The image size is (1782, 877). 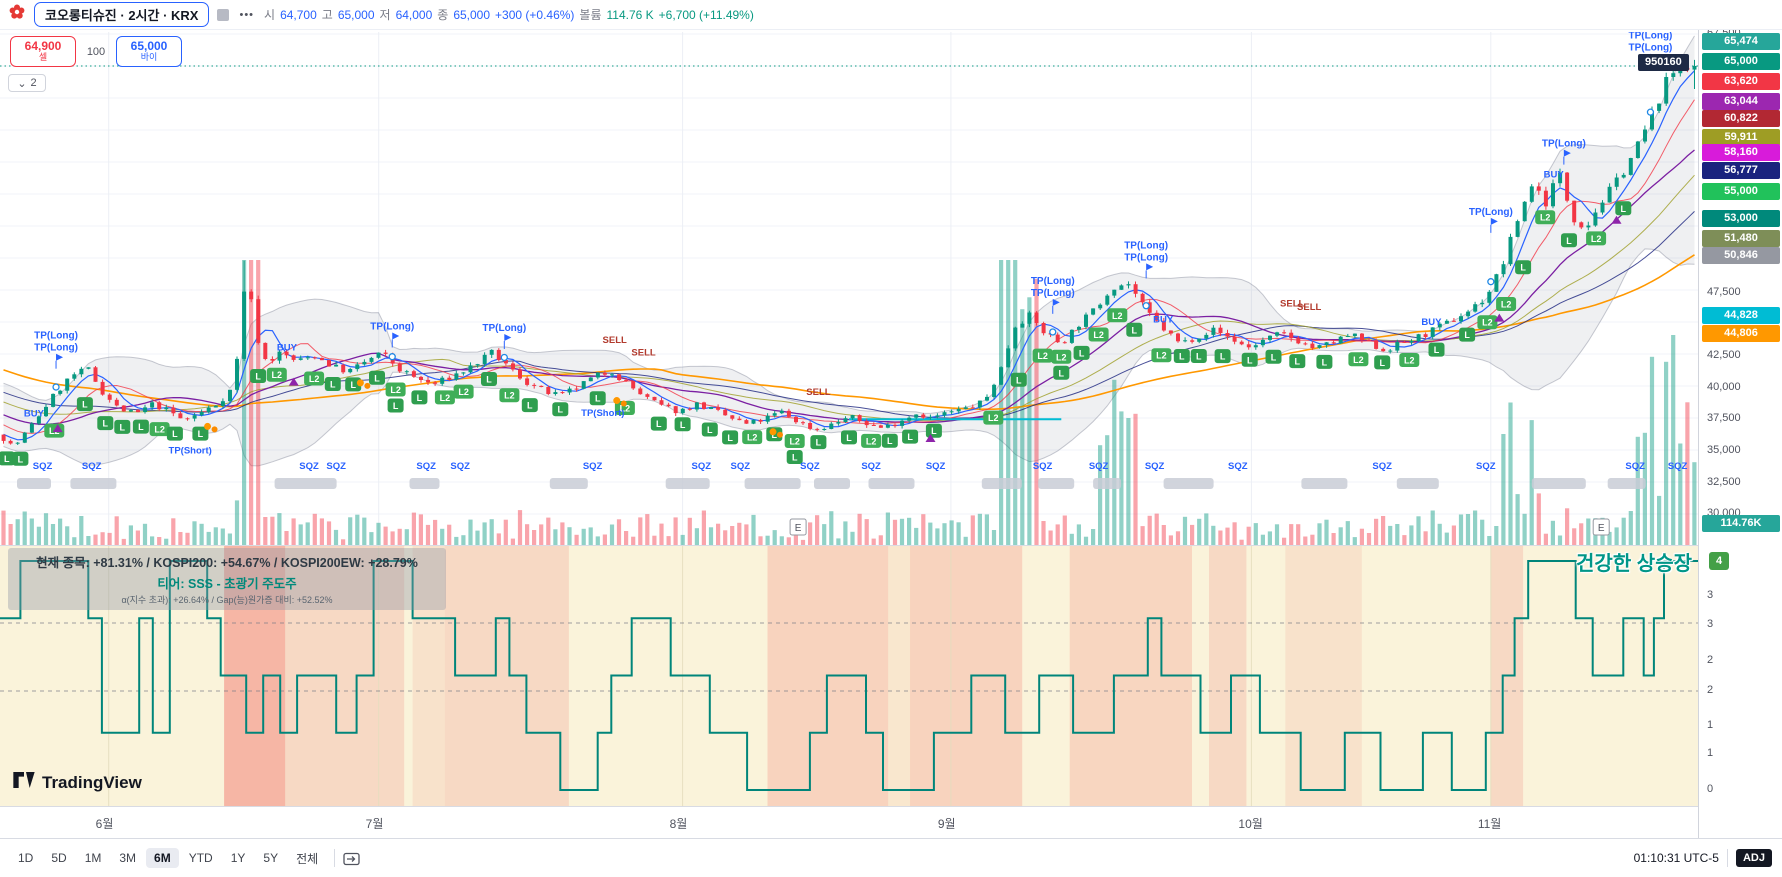 I want to click on tradingview-logo: TradingView, so click(x=77, y=782).